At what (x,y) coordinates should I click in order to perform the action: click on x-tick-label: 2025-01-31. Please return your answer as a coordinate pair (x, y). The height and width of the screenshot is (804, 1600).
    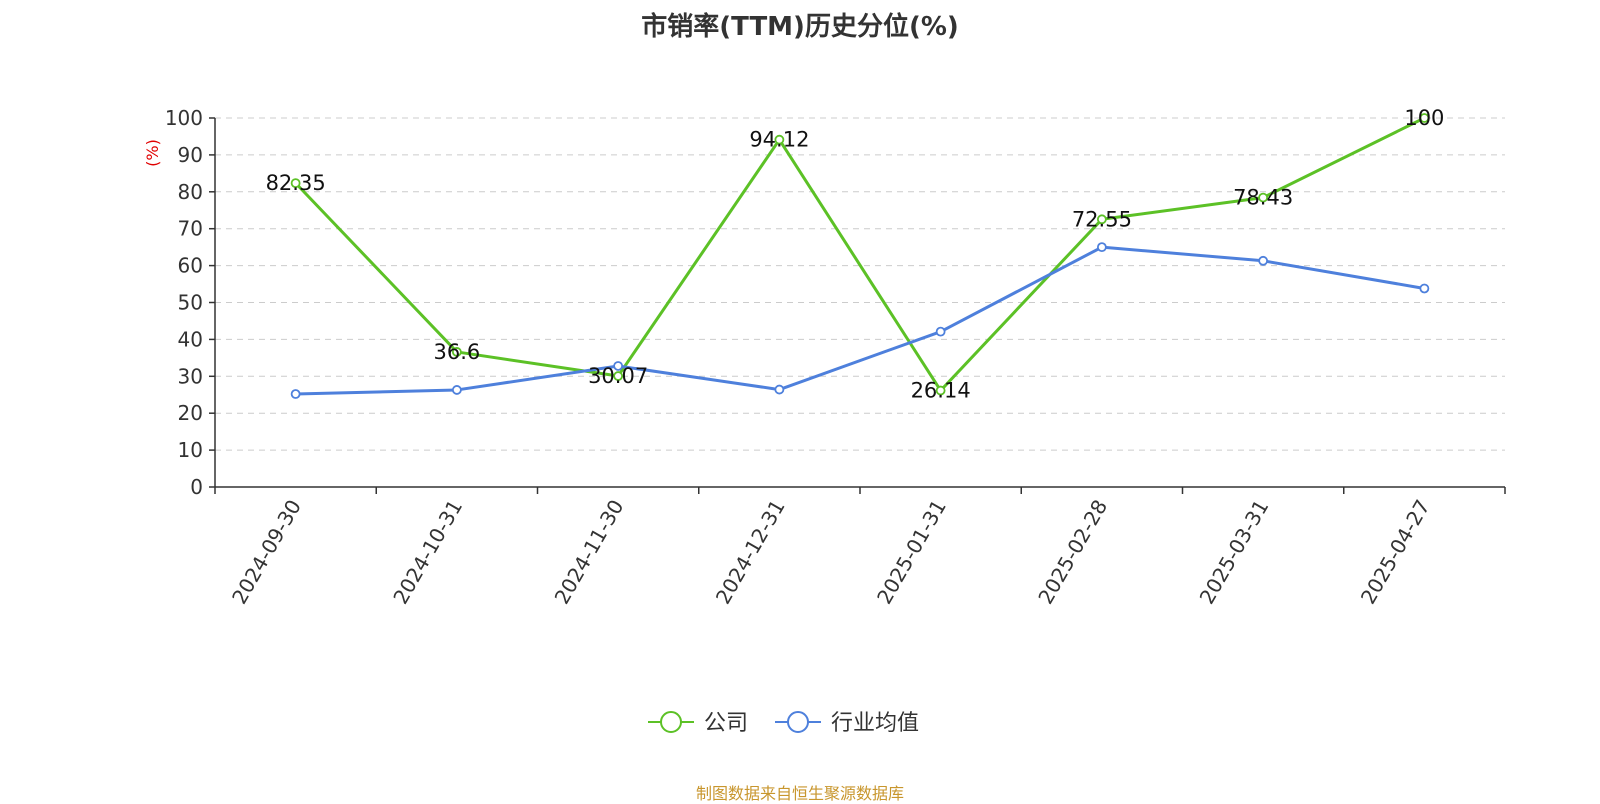
    Looking at the image, I should click on (911, 552).